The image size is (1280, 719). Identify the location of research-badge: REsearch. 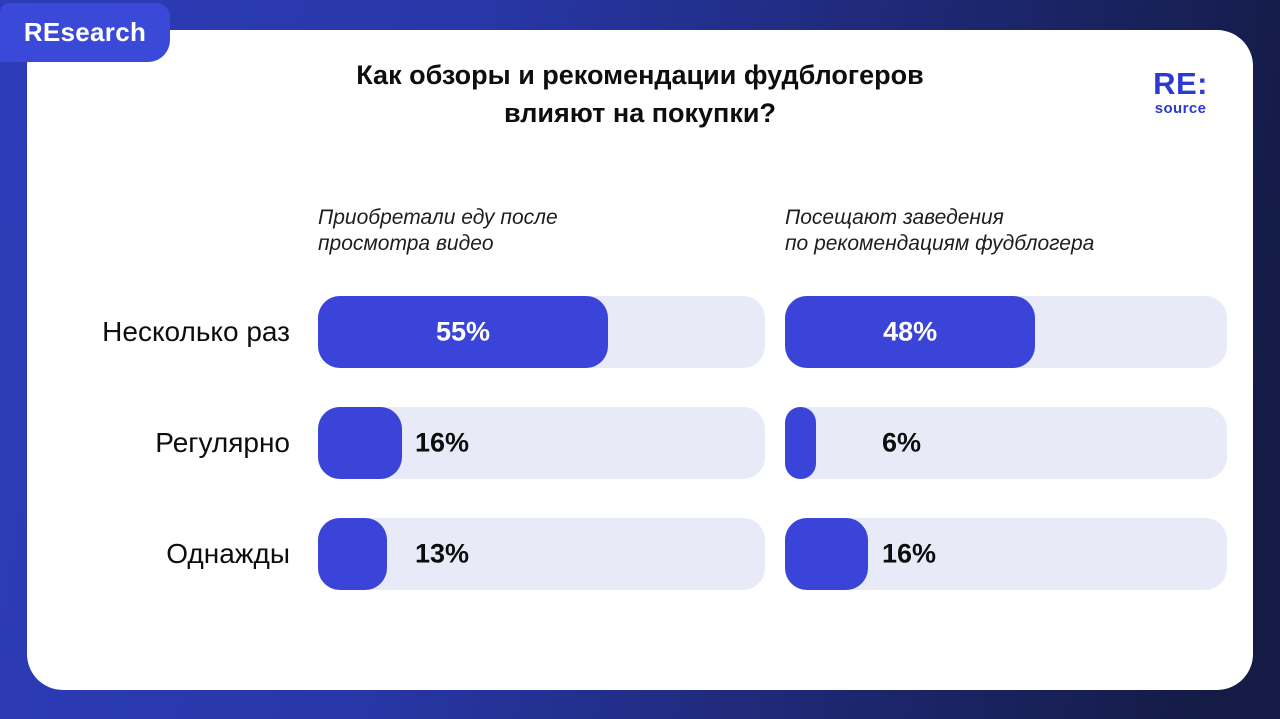
(85, 32).